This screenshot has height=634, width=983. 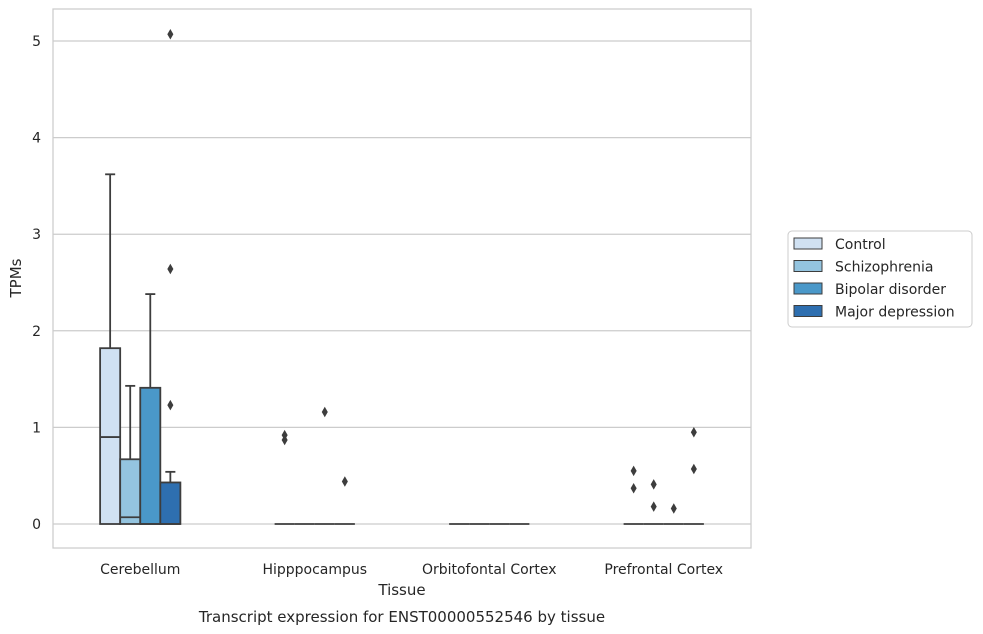 I want to click on legend-label: Schizophrenia, so click(x=884, y=268).